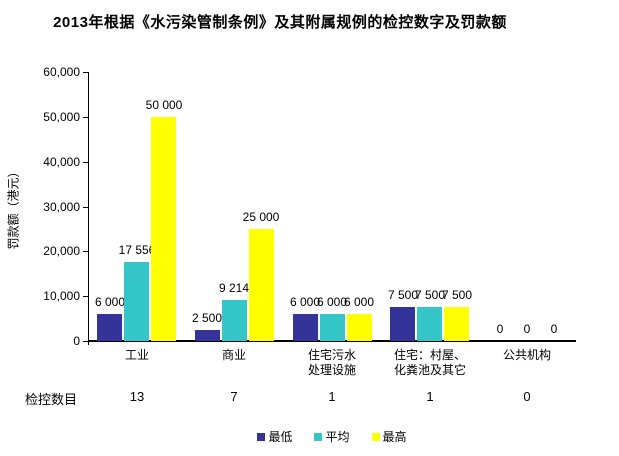  What do you see at coordinates (164, 105) in the screenshot?
I see `bar-value-label: 50 000` at bounding box center [164, 105].